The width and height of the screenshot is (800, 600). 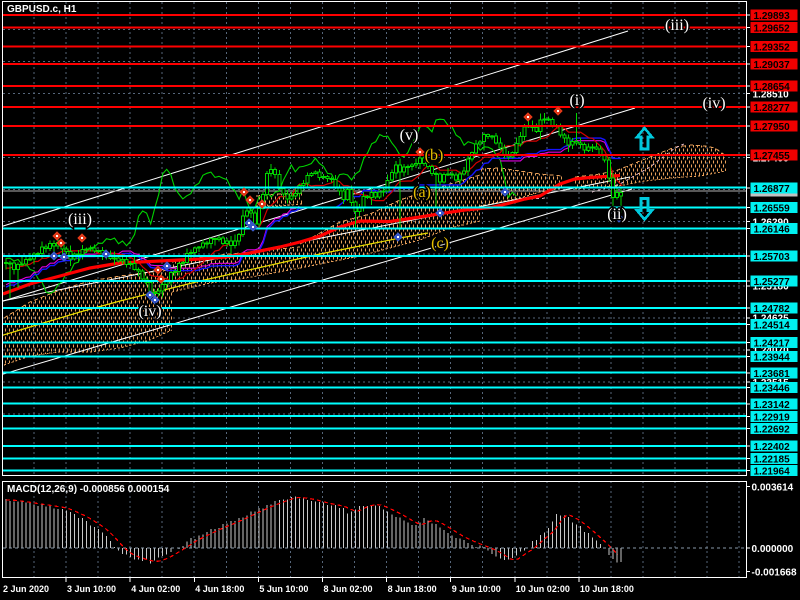 What do you see at coordinates (773, 487) in the screenshot?
I see `svg-text: 0.003614` at bounding box center [773, 487].